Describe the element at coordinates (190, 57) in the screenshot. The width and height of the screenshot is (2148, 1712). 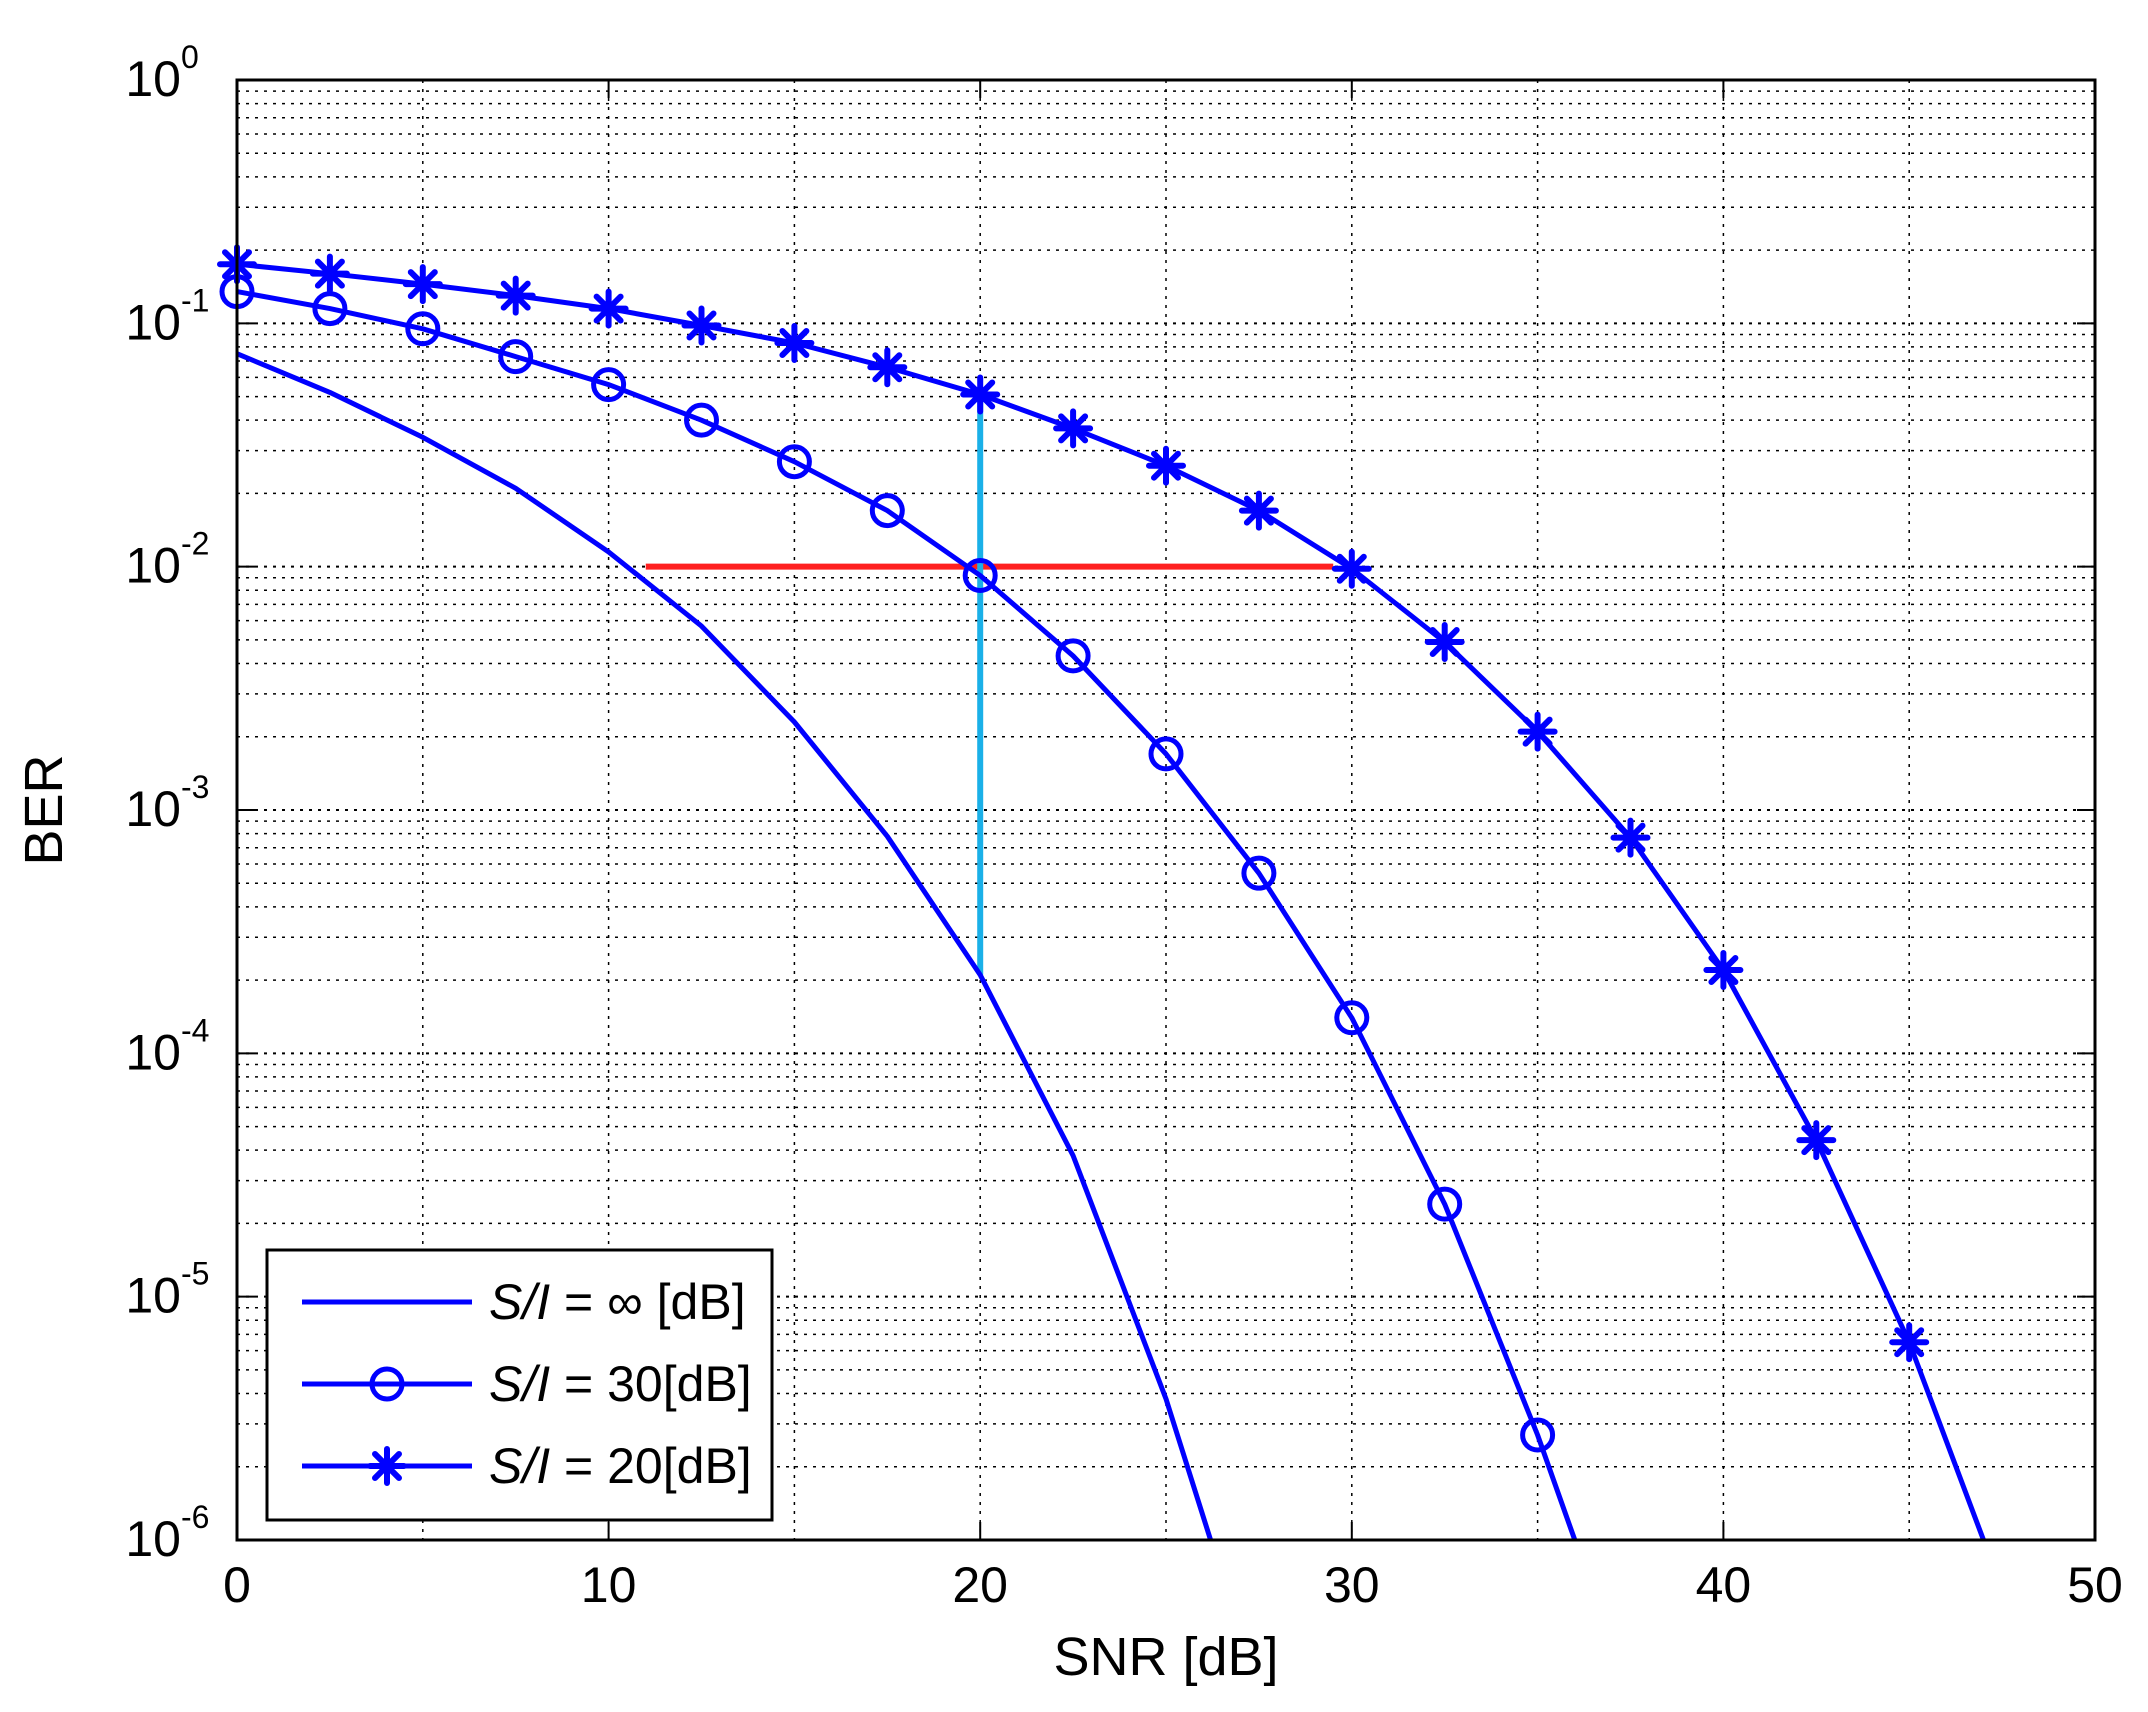
I see `y-tick-exponent: 0` at that location.